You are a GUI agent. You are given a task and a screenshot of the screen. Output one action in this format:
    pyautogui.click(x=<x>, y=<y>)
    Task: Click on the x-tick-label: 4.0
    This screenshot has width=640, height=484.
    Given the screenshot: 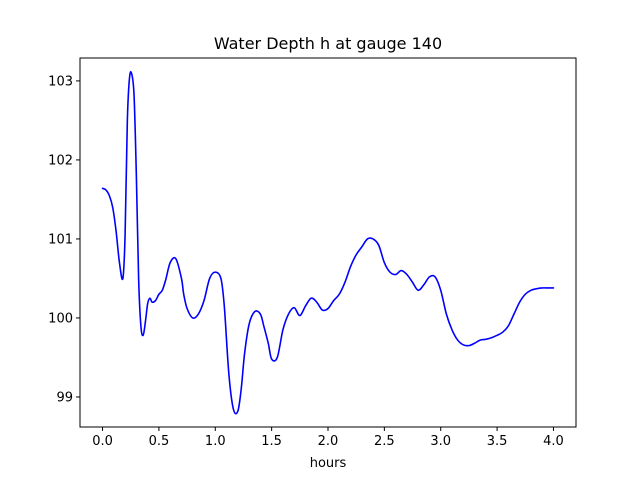 What is the action you would take?
    pyautogui.click(x=553, y=441)
    